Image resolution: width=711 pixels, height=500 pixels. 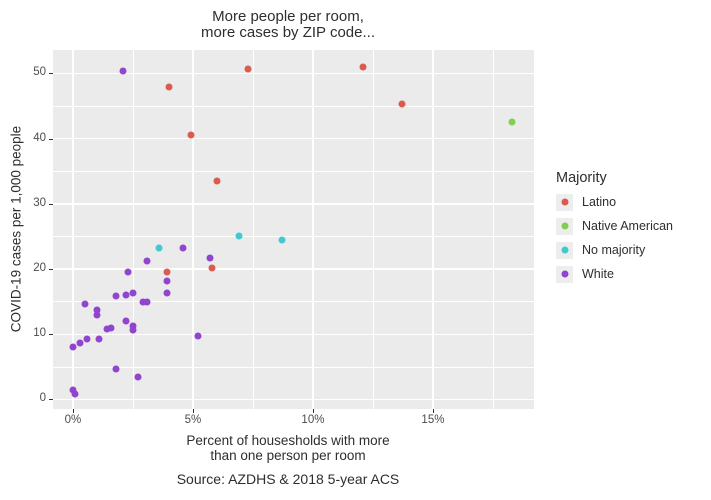 I want to click on legend-items: Latino Native American No majority White, so click(x=614, y=238).